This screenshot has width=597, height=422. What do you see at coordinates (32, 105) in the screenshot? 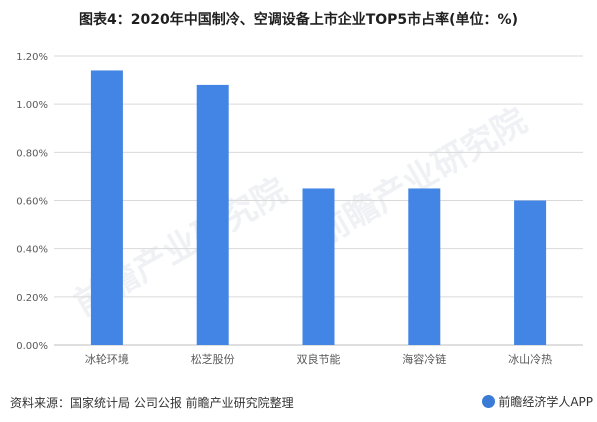
I see `y-tick-label: 1.00%` at bounding box center [32, 105].